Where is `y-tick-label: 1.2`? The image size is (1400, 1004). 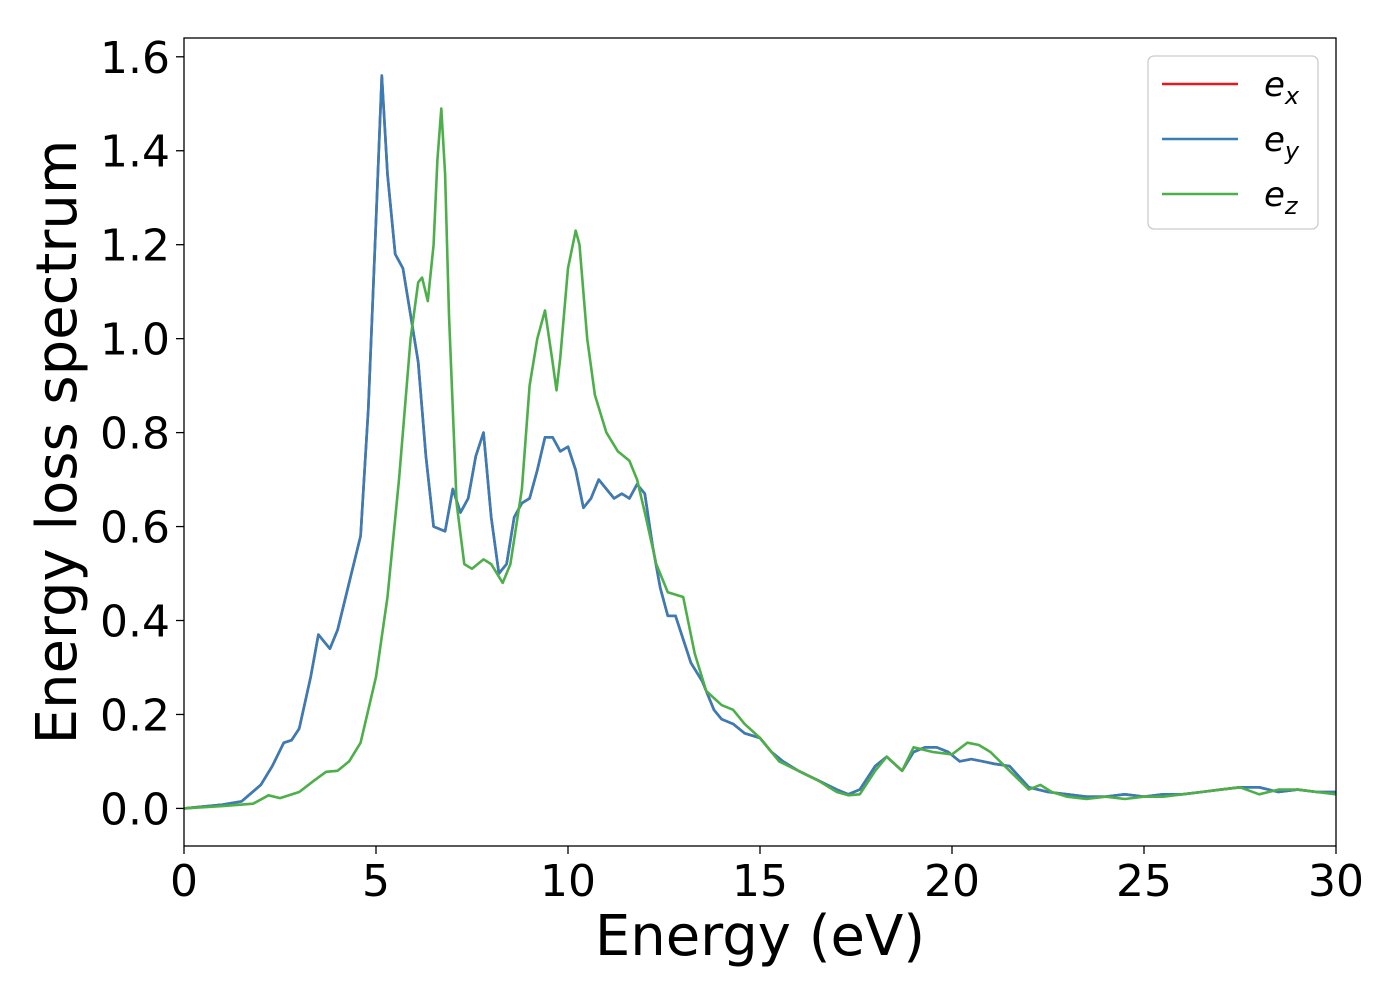
y-tick-label: 1.2 is located at coordinates (135, 246).